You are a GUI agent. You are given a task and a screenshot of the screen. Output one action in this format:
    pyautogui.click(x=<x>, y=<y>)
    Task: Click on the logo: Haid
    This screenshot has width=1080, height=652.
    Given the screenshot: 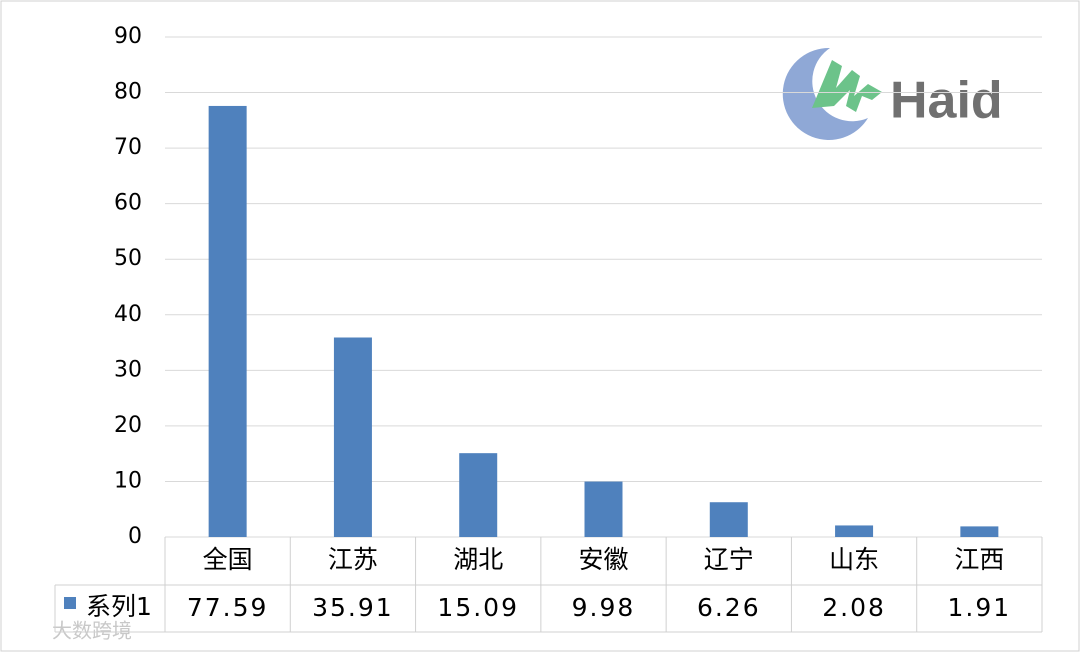 What is the action you would take?
    pyautogui.click(x=892, y=93)
    